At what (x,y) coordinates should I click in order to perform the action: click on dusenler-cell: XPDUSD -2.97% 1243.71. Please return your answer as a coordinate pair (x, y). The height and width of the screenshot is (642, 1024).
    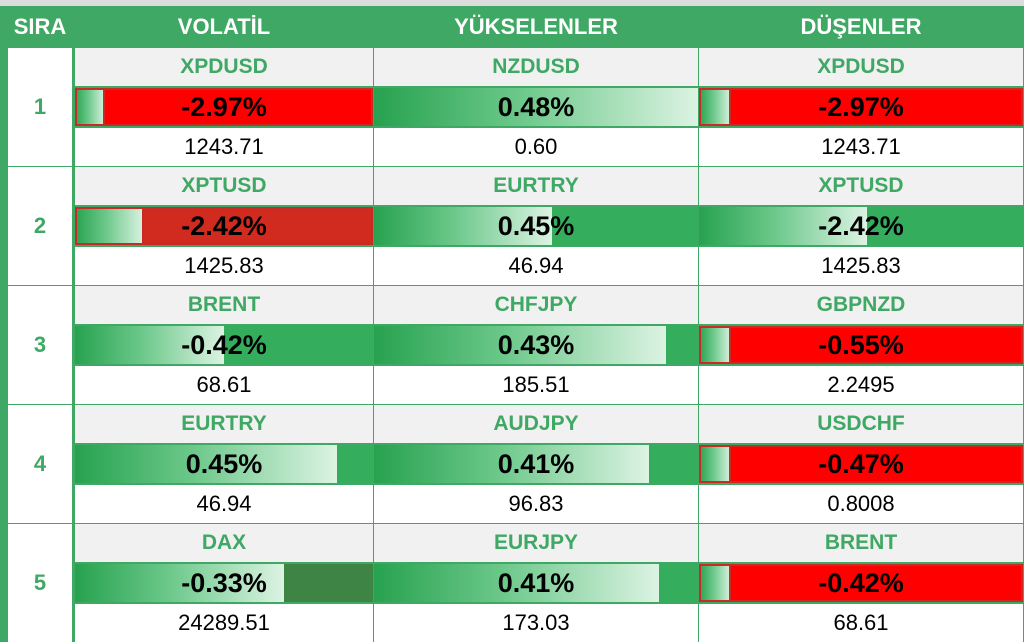
    Looking at the image, I should click on (861, 107).